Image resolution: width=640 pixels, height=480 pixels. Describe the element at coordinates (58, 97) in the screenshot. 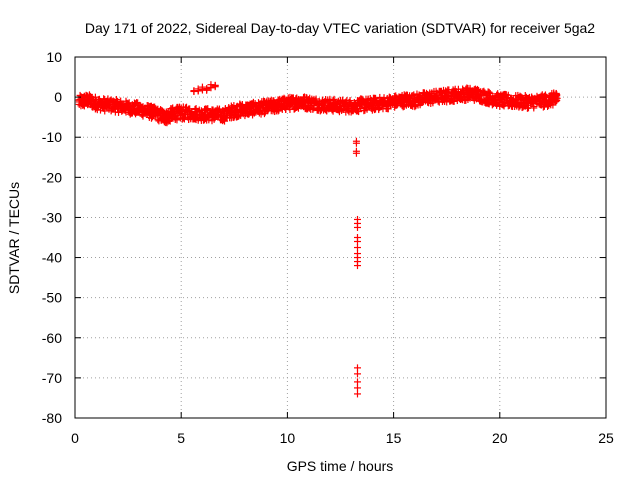

I see `y-tick-label: 0` at that location.